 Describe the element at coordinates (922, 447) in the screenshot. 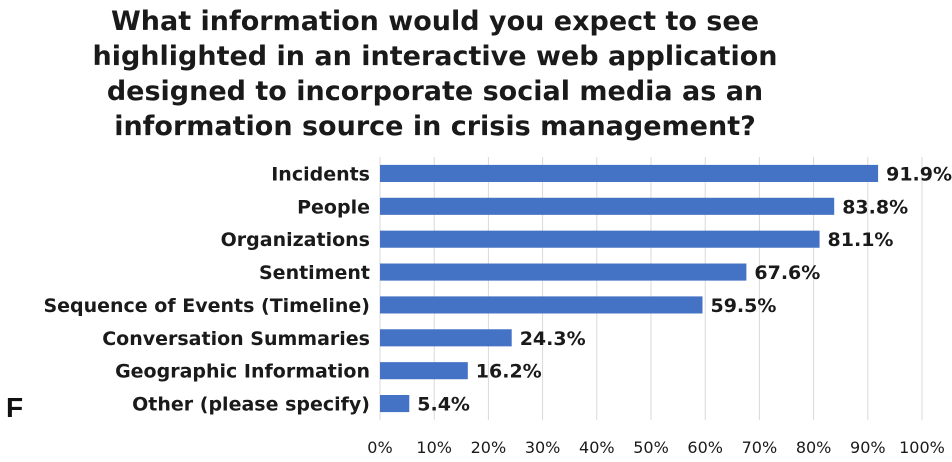

I see `x-tick-label: 100%` at that location.